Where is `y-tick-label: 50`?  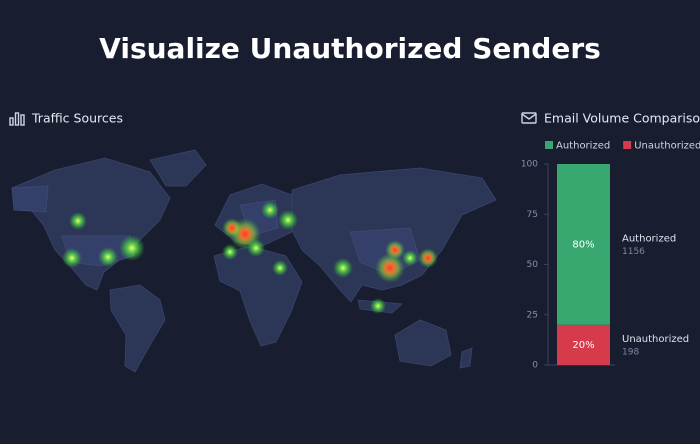
y-tick-label: 50 is located at coordinates (533, 265).